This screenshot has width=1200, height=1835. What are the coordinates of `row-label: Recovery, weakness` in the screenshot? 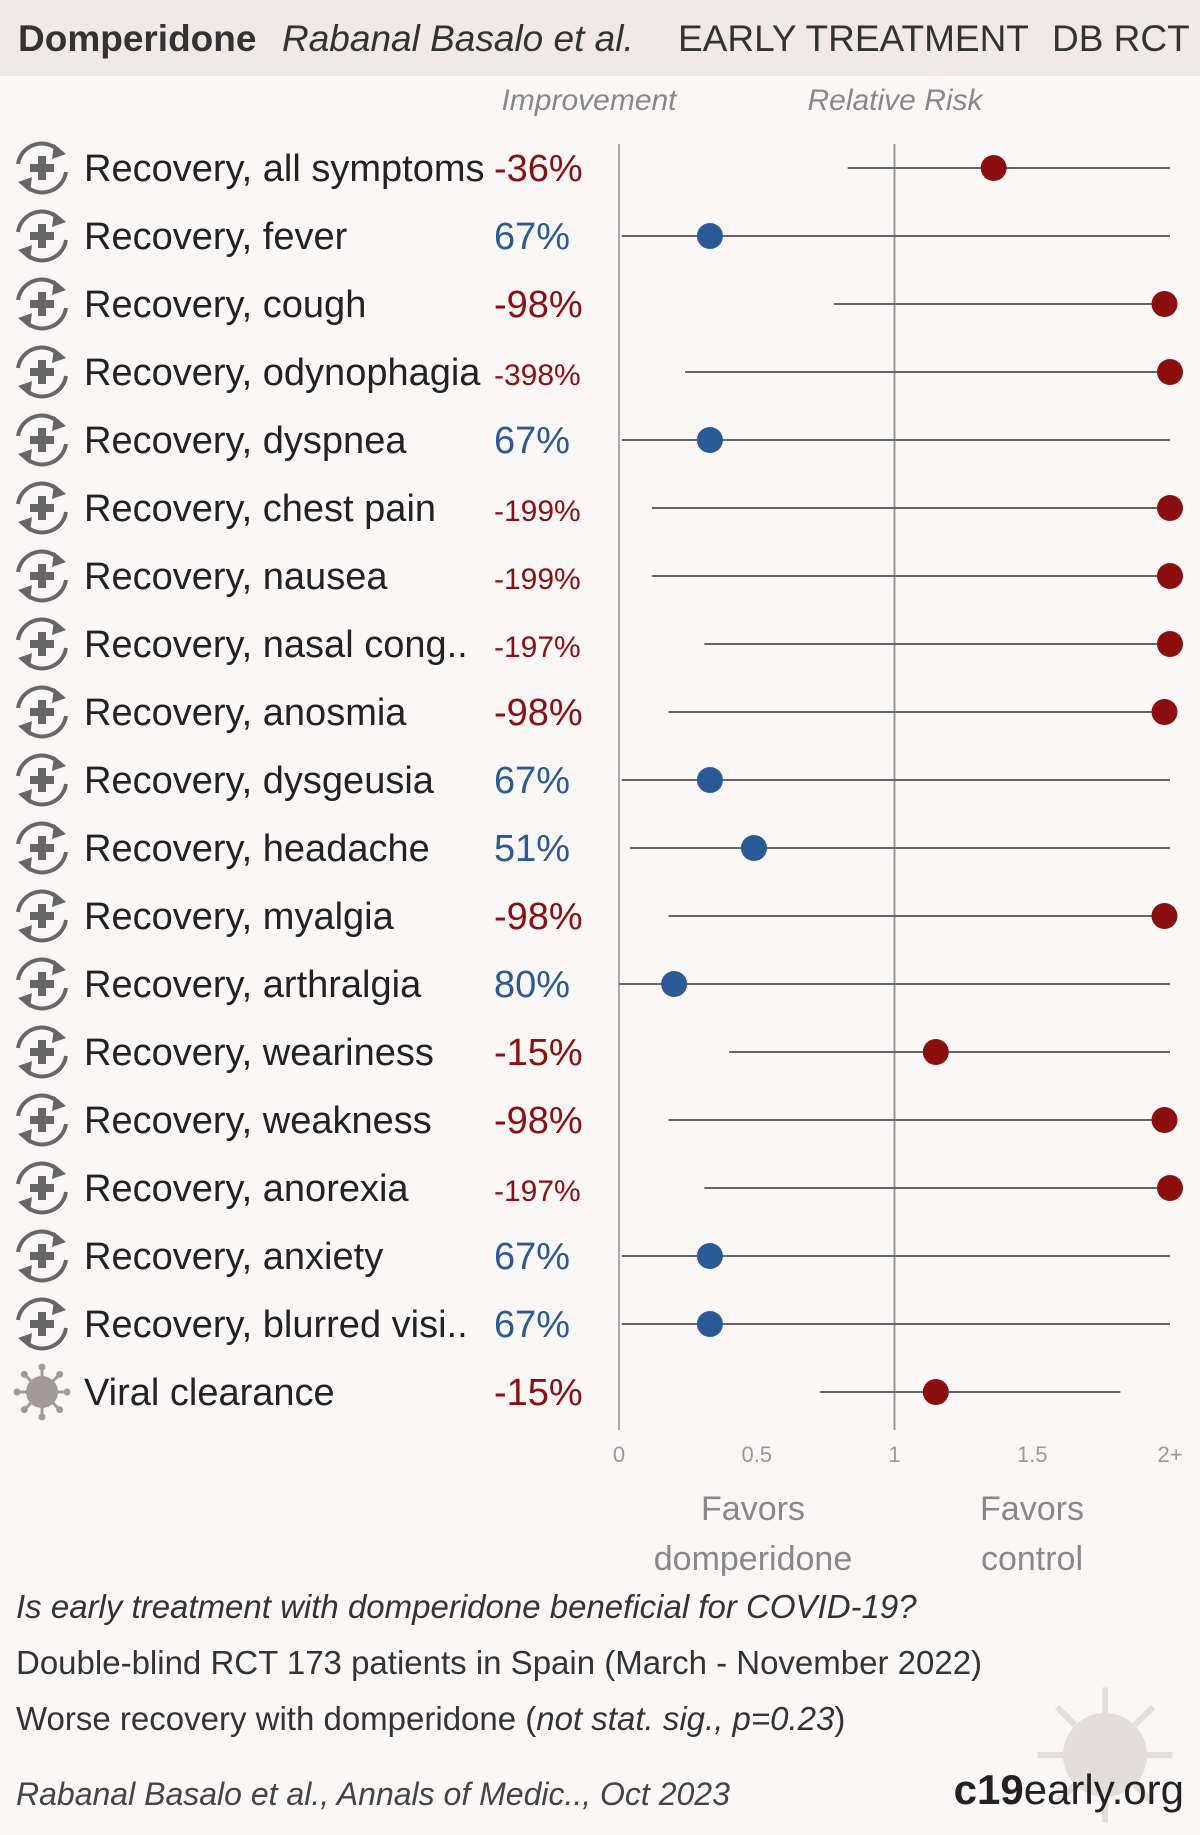 It's located at (258, 1121).